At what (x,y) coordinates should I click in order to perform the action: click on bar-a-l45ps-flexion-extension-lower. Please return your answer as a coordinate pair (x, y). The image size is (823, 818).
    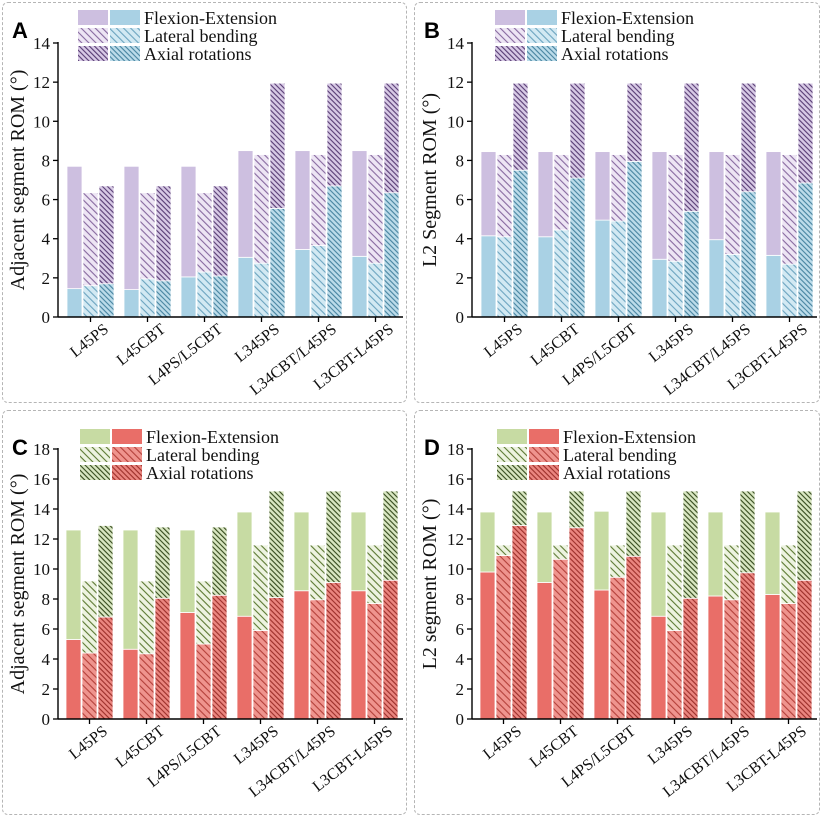
    Looking at the image, I should click on (74, 303).